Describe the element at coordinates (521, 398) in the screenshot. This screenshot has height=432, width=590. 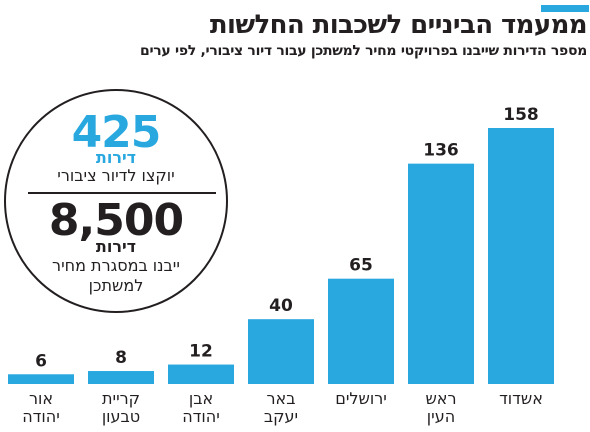
I see `category-label: אשדוד` at that location.